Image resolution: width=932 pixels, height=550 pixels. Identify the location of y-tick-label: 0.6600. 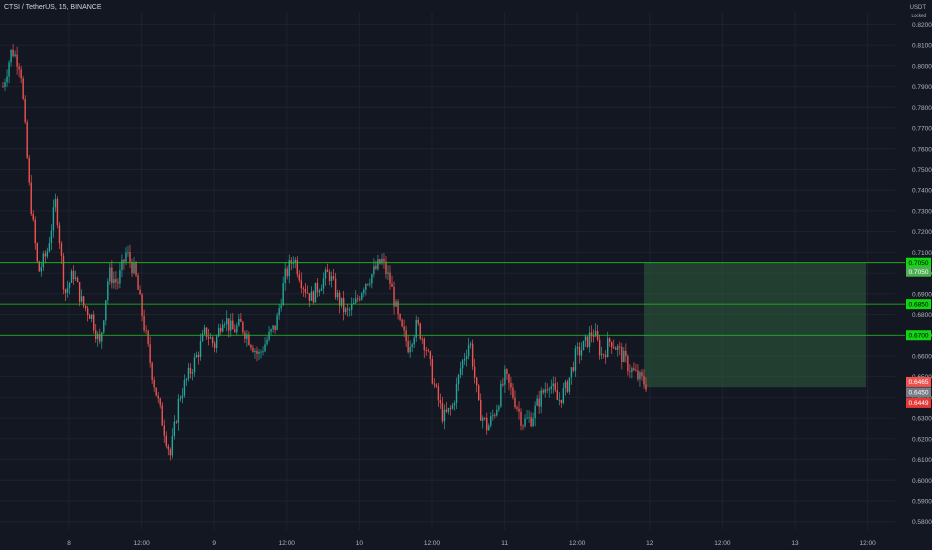
(922, 356).